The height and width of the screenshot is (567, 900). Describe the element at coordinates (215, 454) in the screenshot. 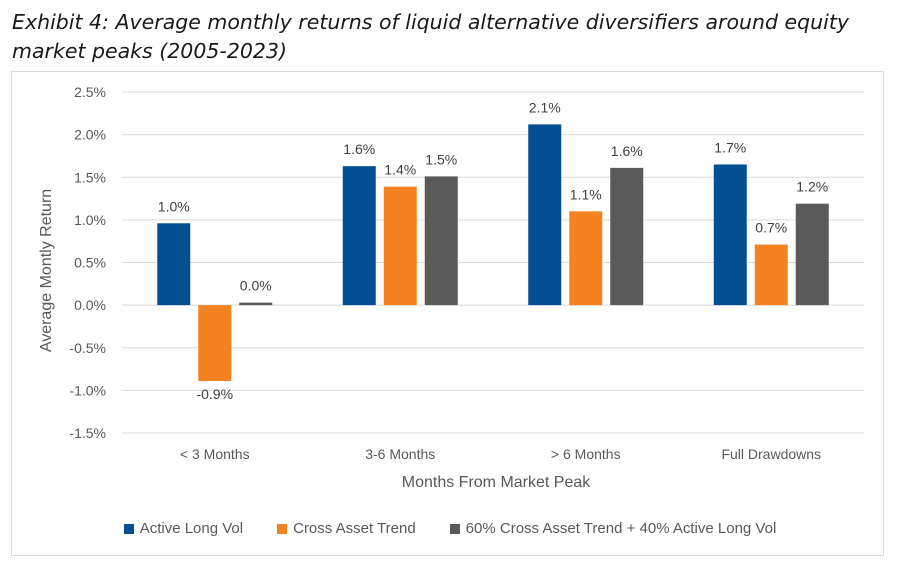

I see `x-tick-label: < 3 Months` at that location.